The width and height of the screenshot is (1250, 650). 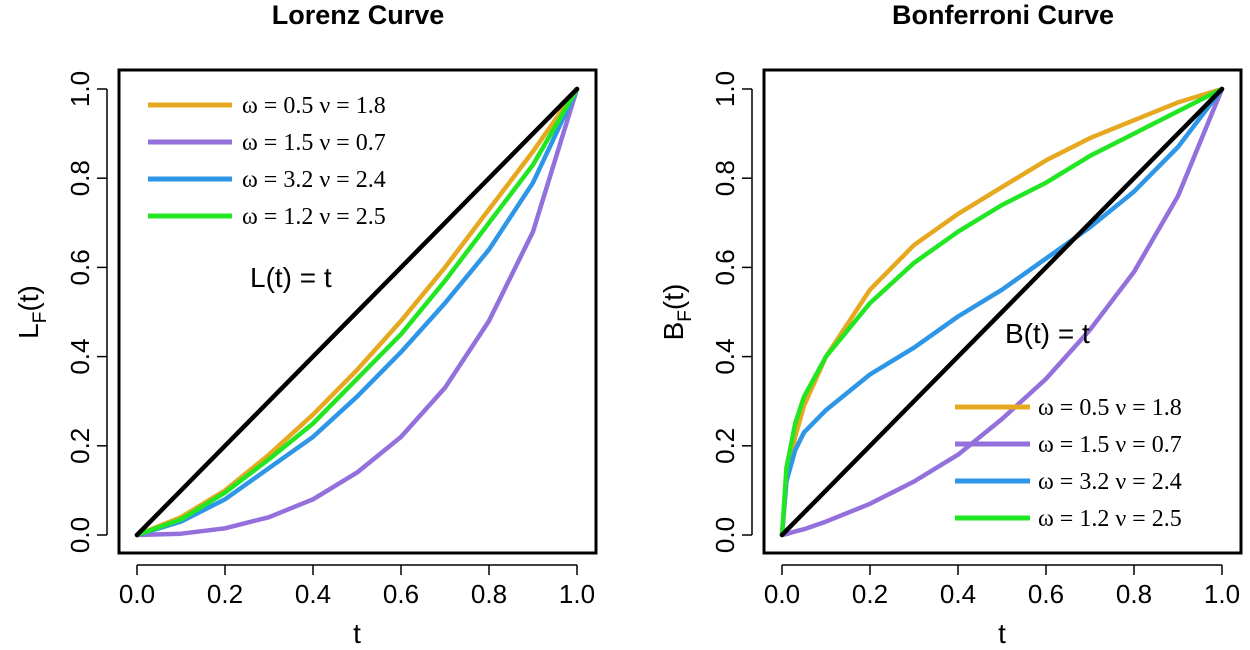 I want to click on y-axis-label: LF(t), so click(x=32, y=312).